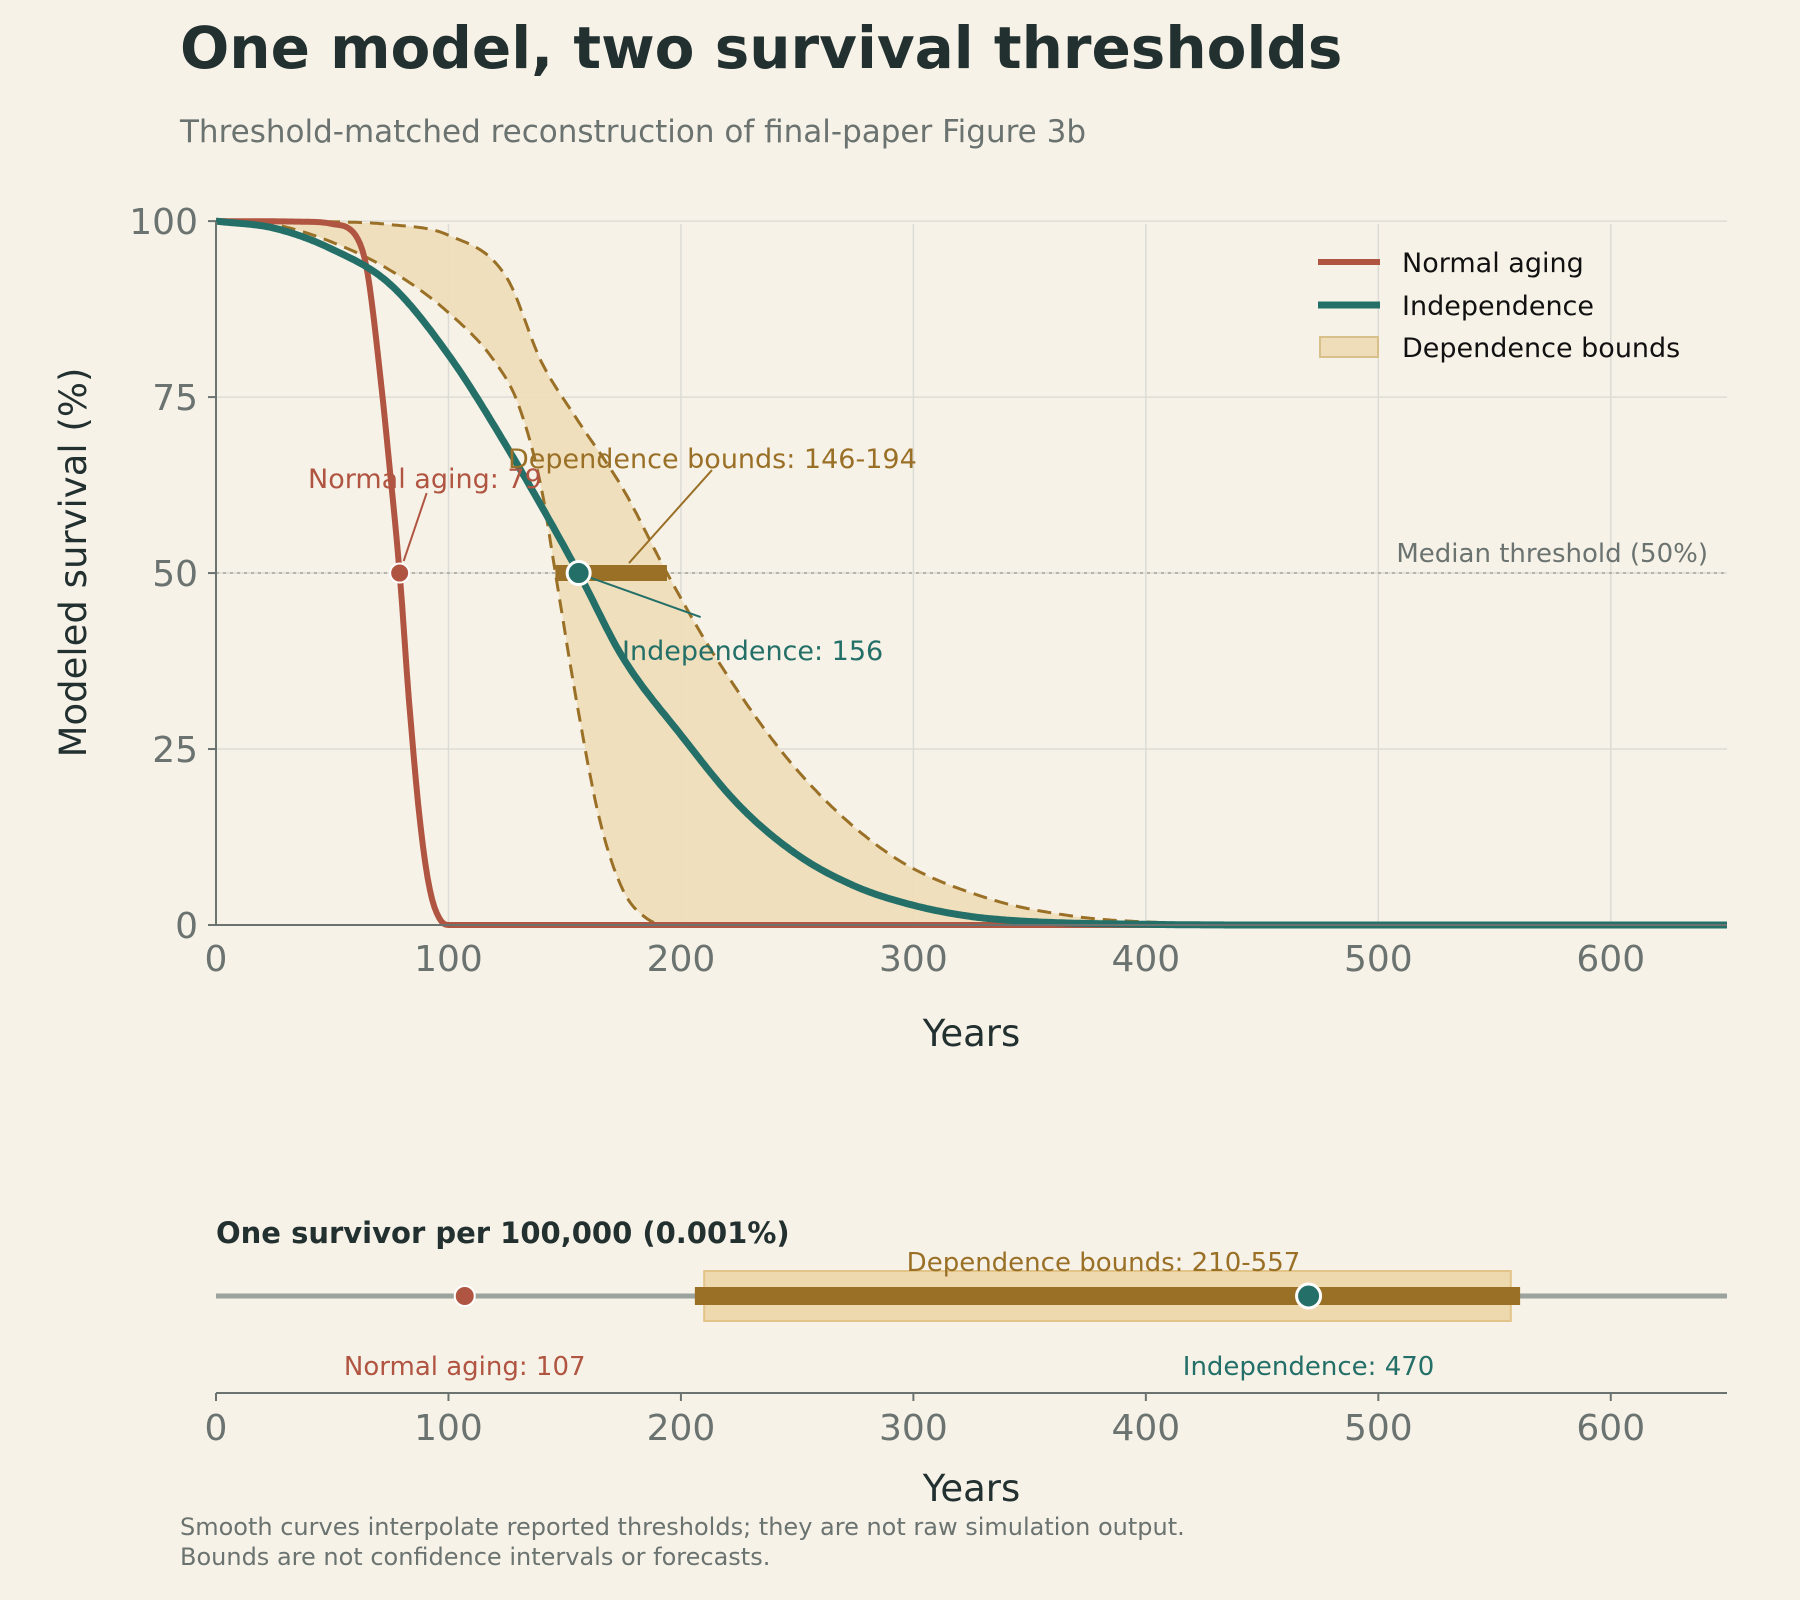 The width and height of the screenshot is (1800, 1600). What do you see at coordinates (681, 1428) in the screenshot?
I see `strip-x-tick-label: 200` at bounding box center [681, 1428].